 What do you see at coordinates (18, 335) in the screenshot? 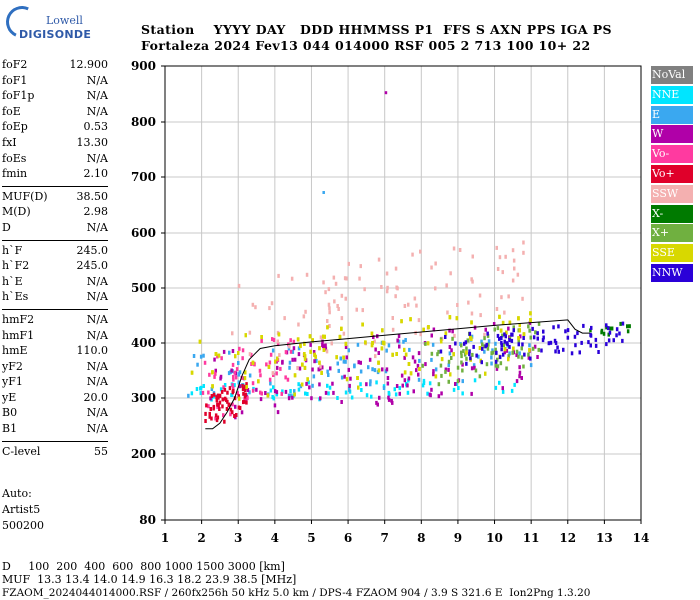
I see `parameter-name: hmF1` at bounding box center [18, 335].